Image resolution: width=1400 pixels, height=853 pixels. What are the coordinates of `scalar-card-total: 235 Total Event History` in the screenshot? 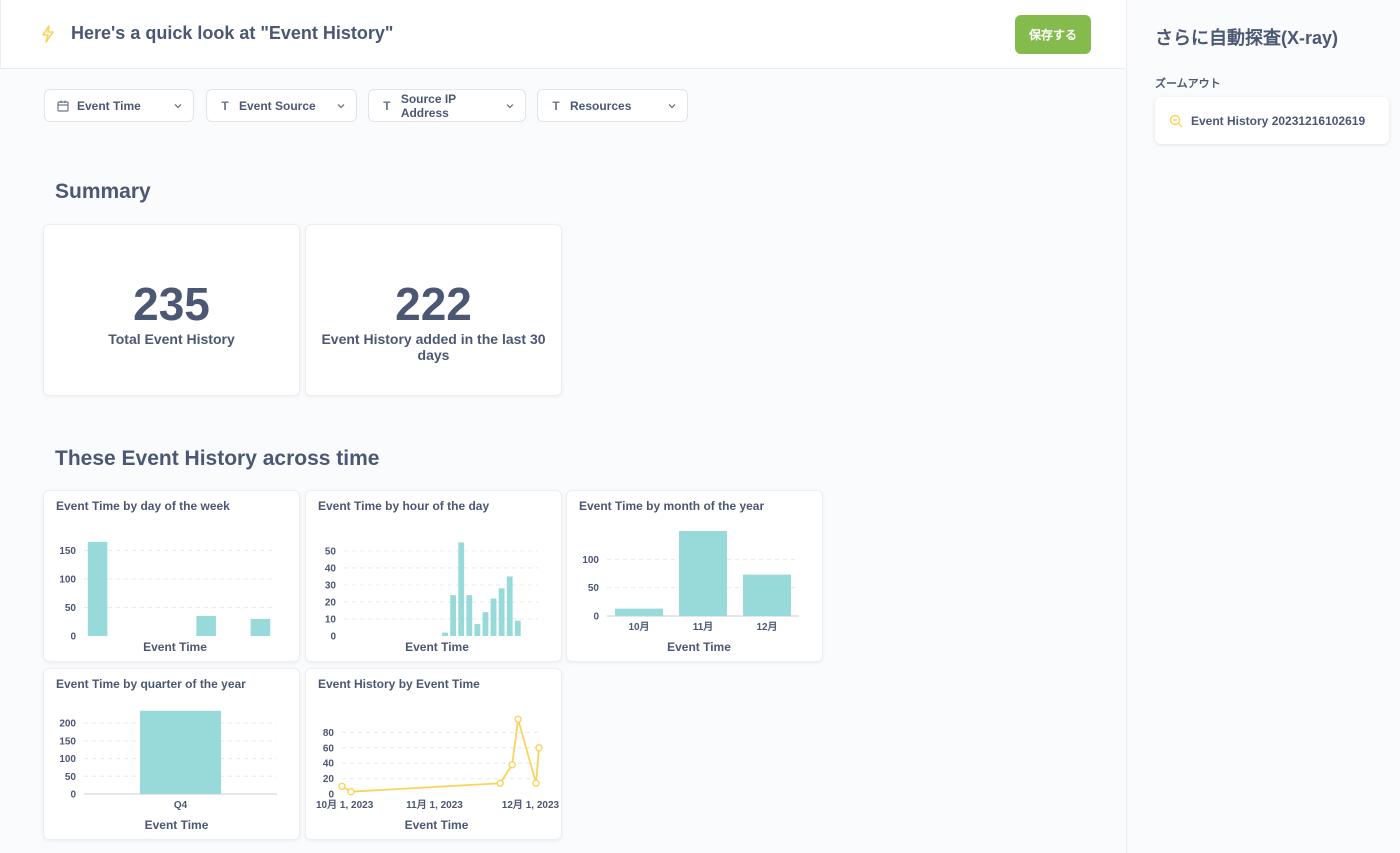 It's located at (171, 310).